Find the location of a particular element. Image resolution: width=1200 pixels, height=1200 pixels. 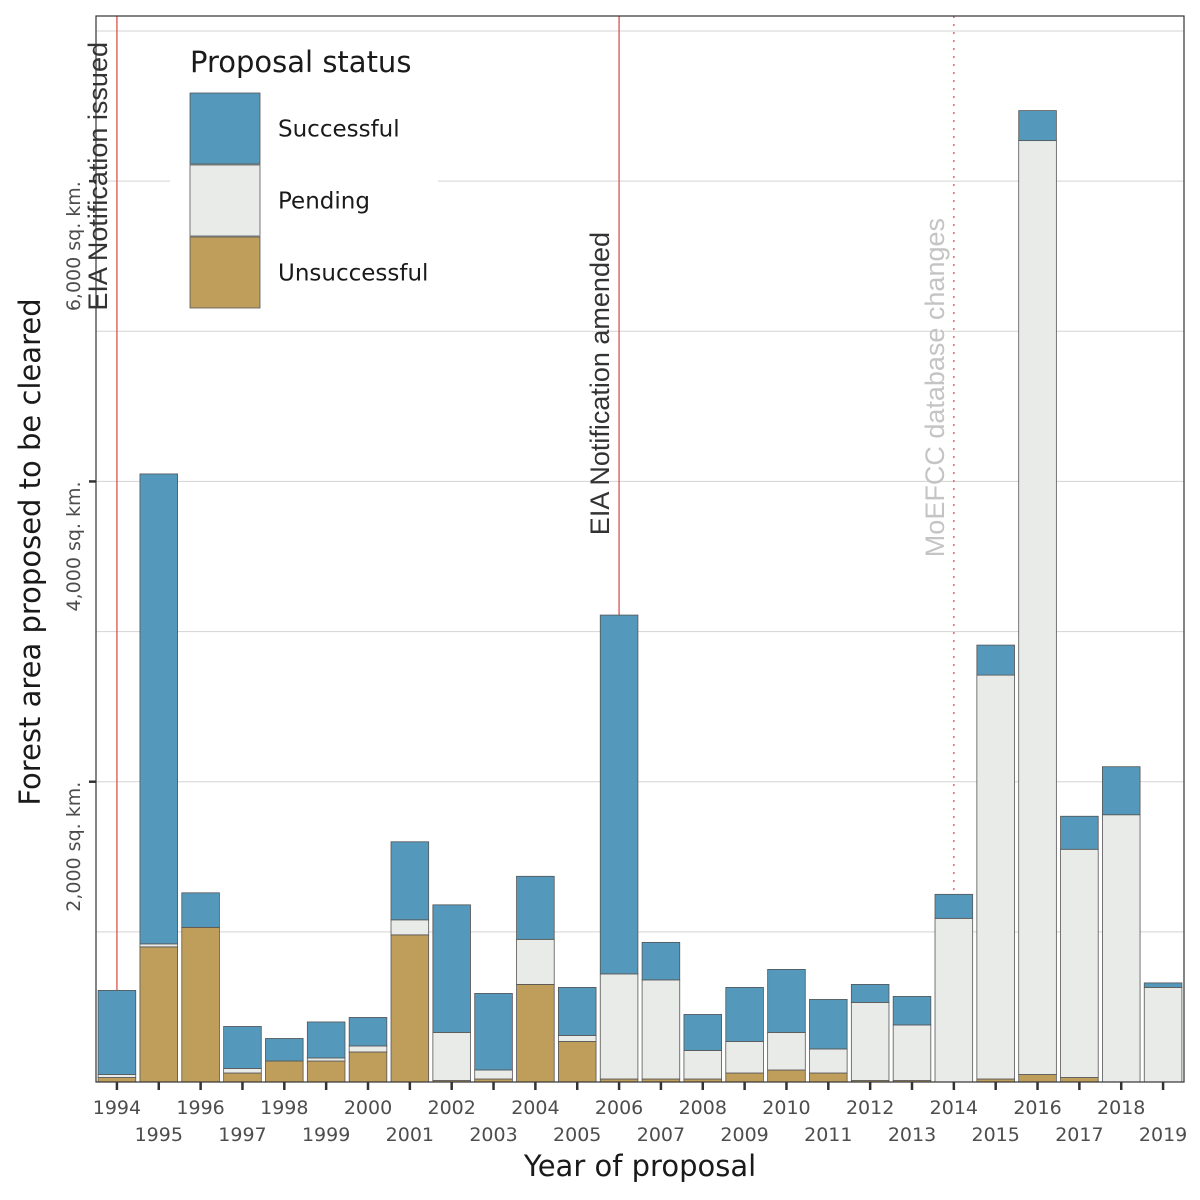

bar-stack-1998 is located at coordinates (284, 1060).